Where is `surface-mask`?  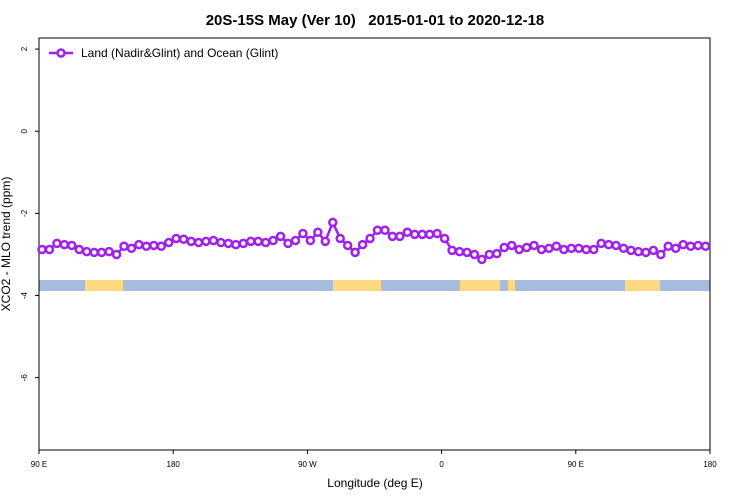 surface-mask is located at coordinates (374, 285).